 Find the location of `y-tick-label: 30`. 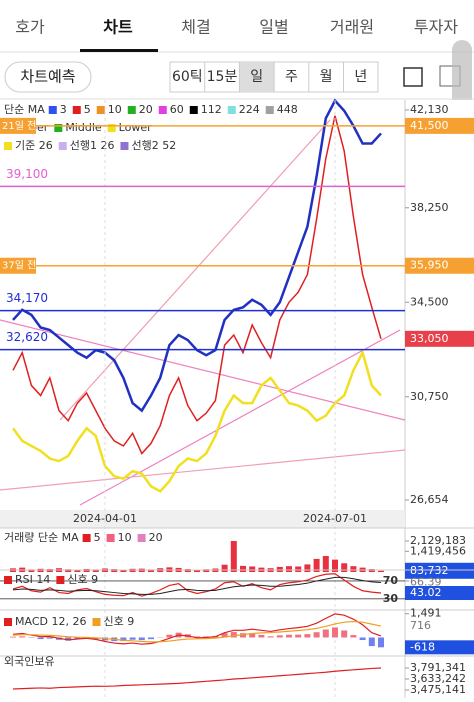

y-tick-label: 30 is located at coordinates (391, 598).